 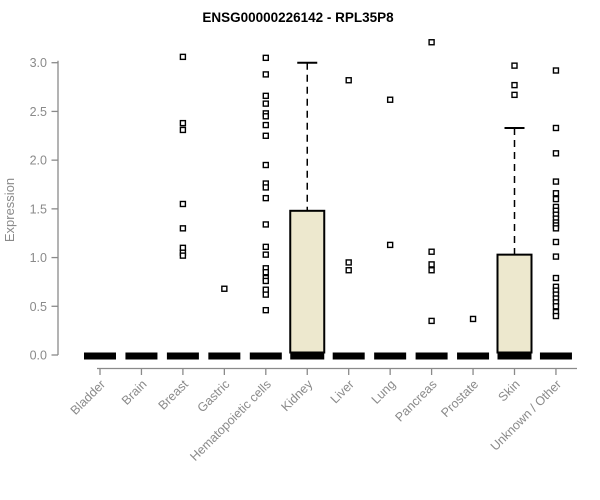 What do you see at coordinates (9, 210) in the screenshot?
I see `y-axis-label: Expression` at bounding box center [9, 210].